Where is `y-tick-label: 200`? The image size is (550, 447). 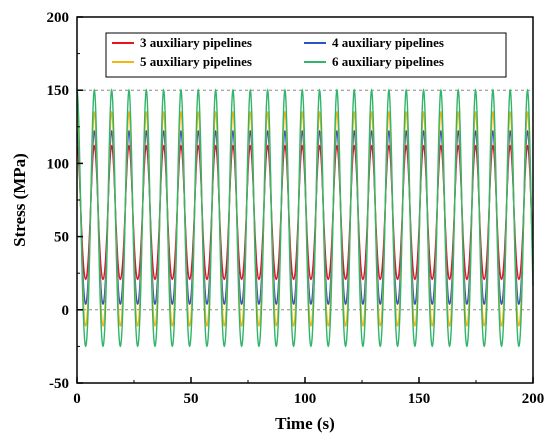 y-tick-label: 200 is located at coordinates (58, 18).